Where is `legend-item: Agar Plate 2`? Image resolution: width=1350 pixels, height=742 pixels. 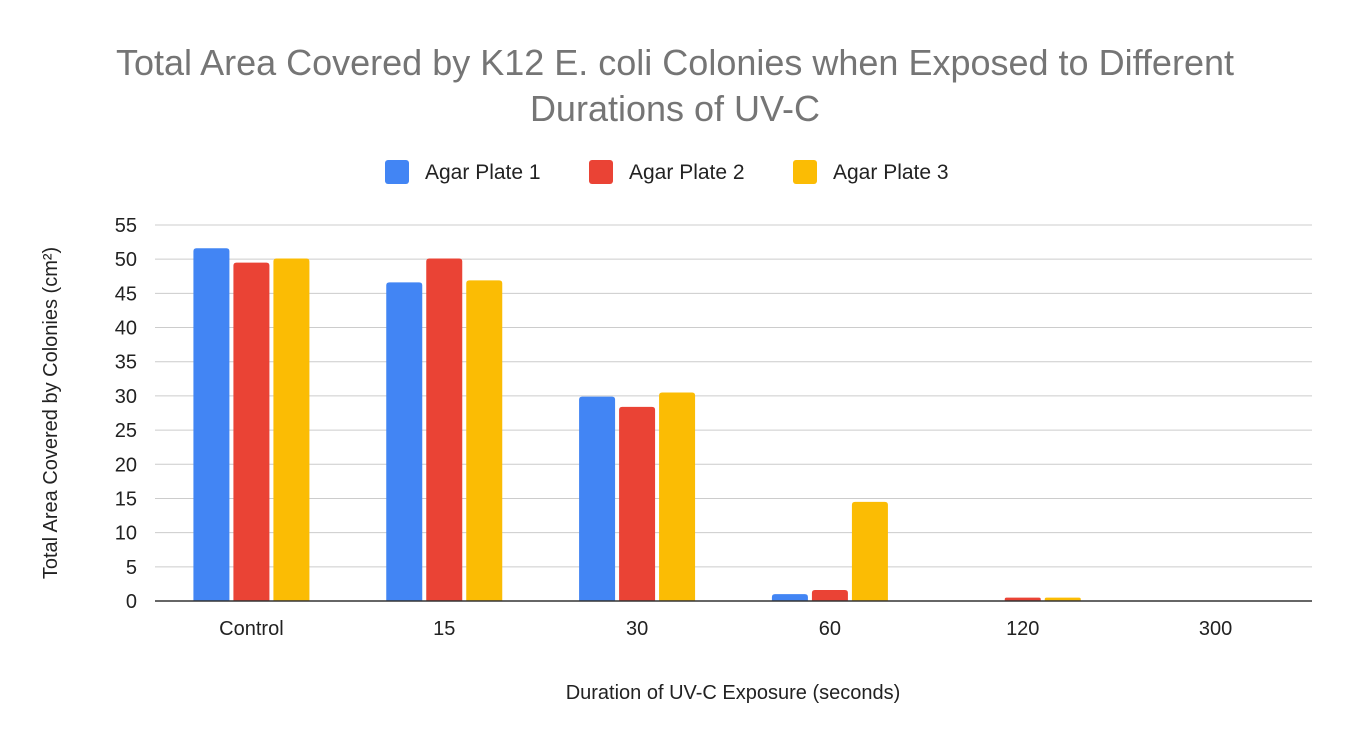
legend-item: Agar Plate 2 is located at coordinates (667, 172).